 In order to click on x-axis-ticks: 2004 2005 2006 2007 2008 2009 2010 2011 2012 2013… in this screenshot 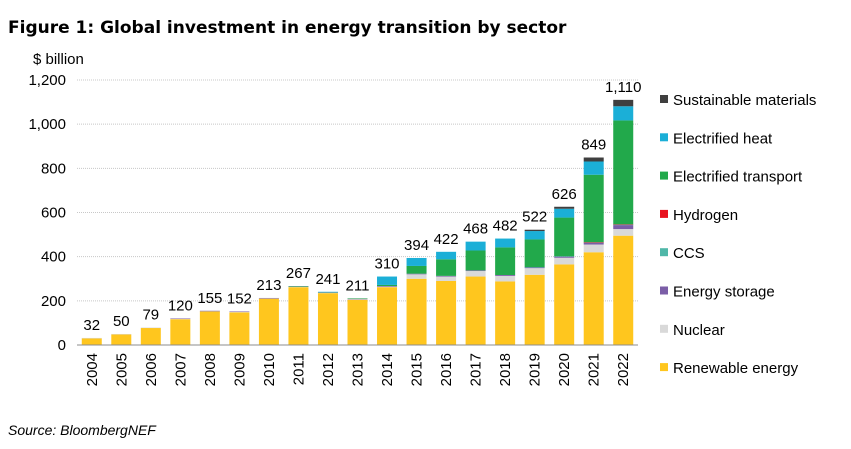, I will do `click(358, 369)`.